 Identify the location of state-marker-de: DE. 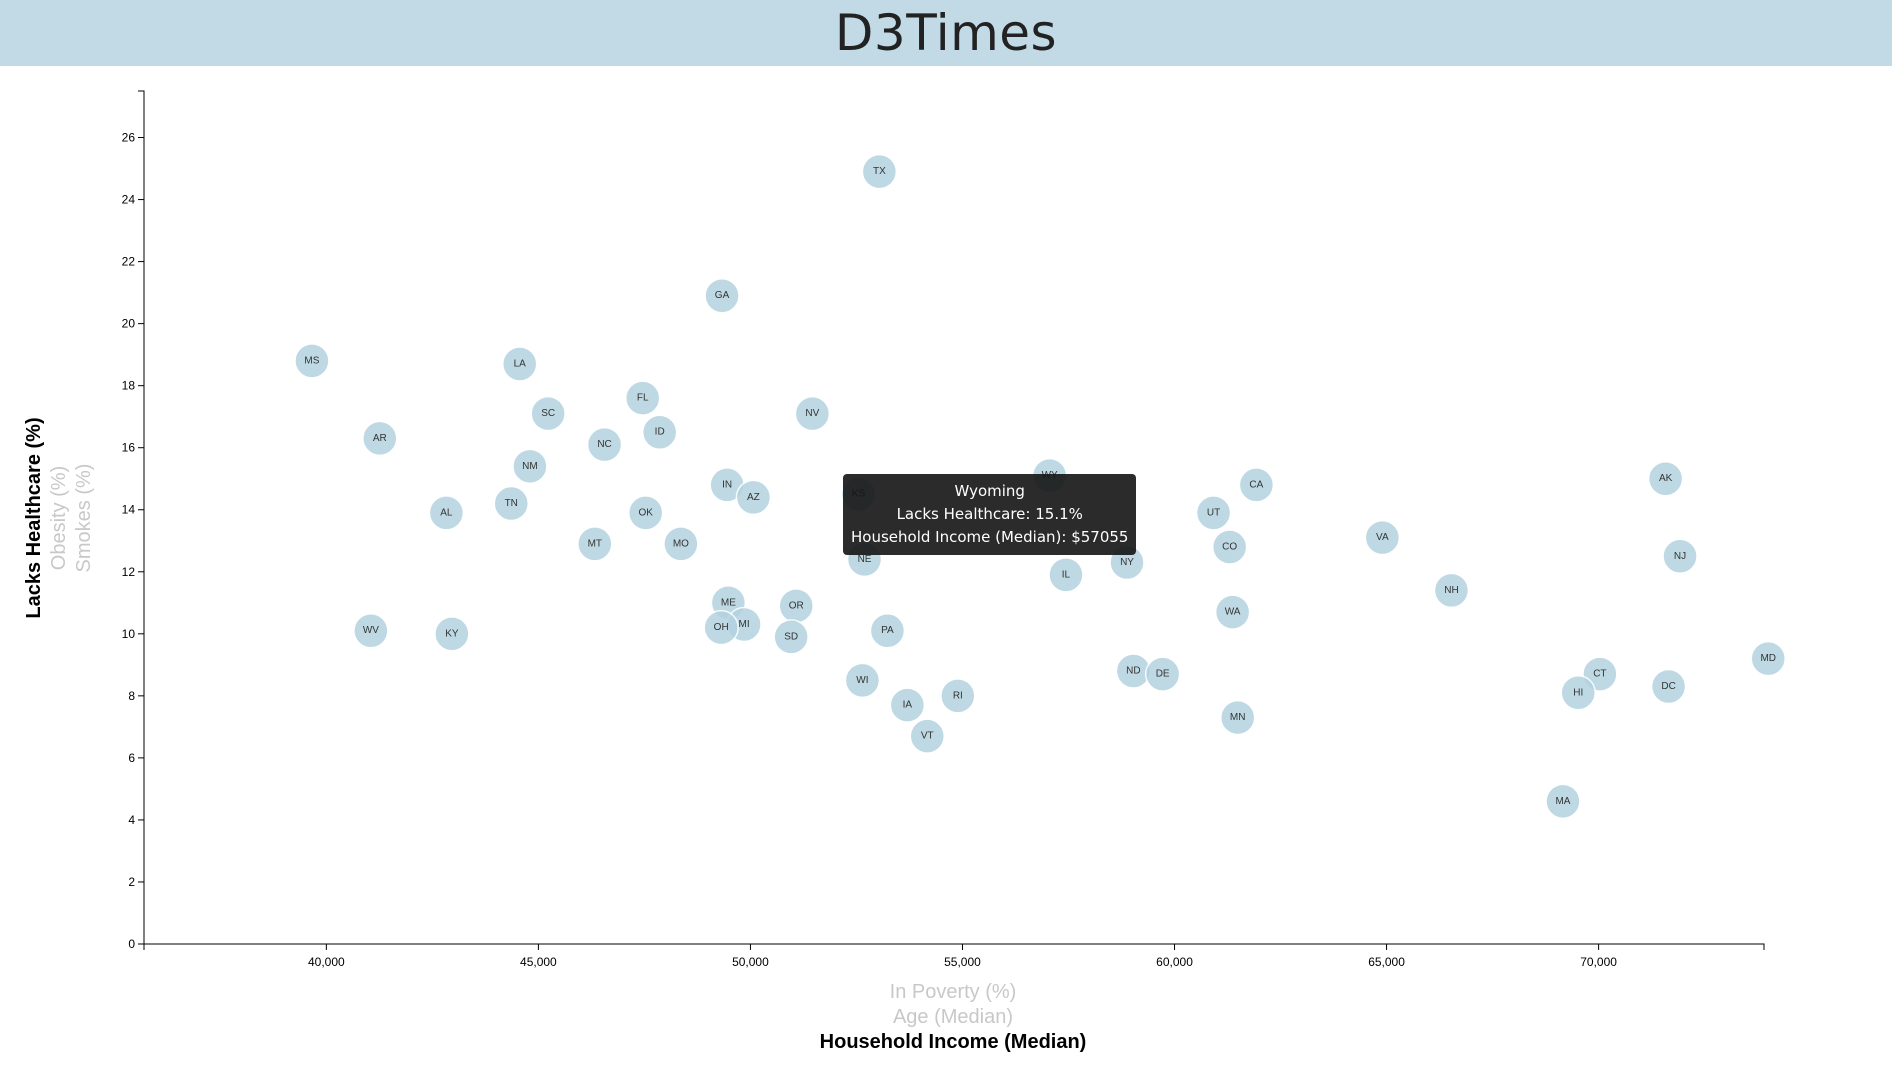
(1162, 674).